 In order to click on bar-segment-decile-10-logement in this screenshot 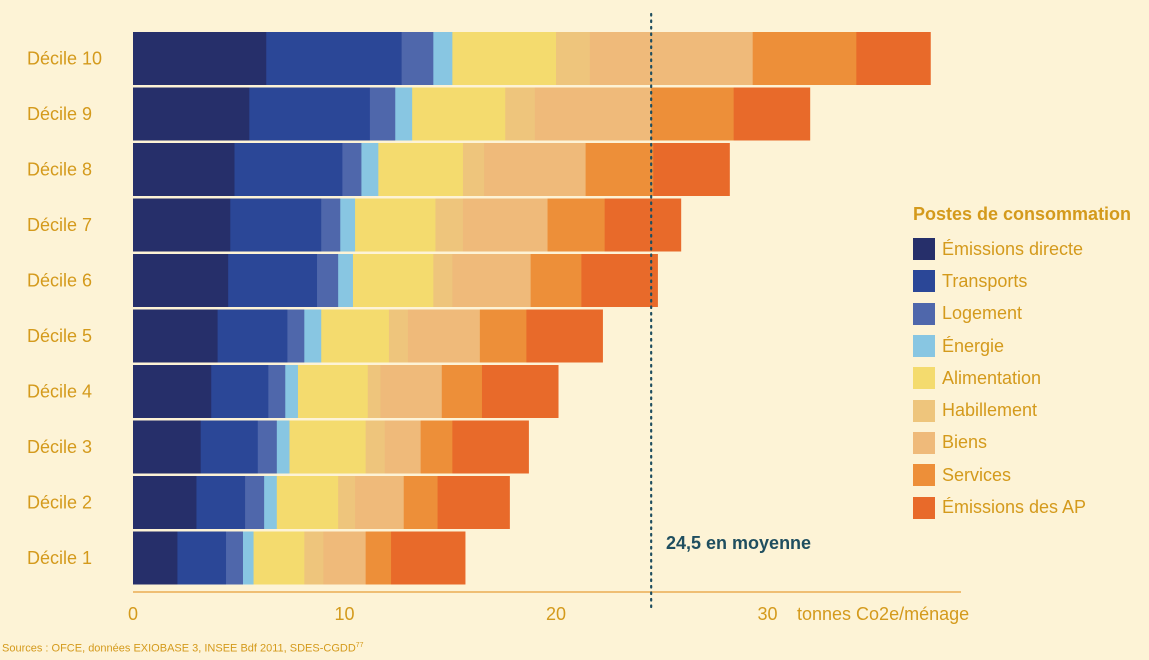, I will do `click(417, 58)`.